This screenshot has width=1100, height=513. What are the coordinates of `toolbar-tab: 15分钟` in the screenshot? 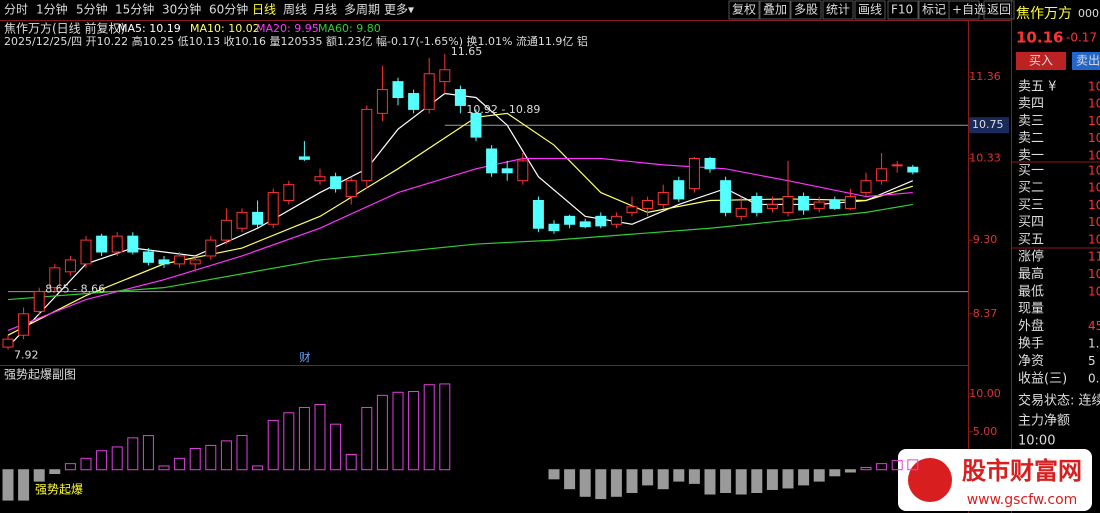 It's located at (134, 9).